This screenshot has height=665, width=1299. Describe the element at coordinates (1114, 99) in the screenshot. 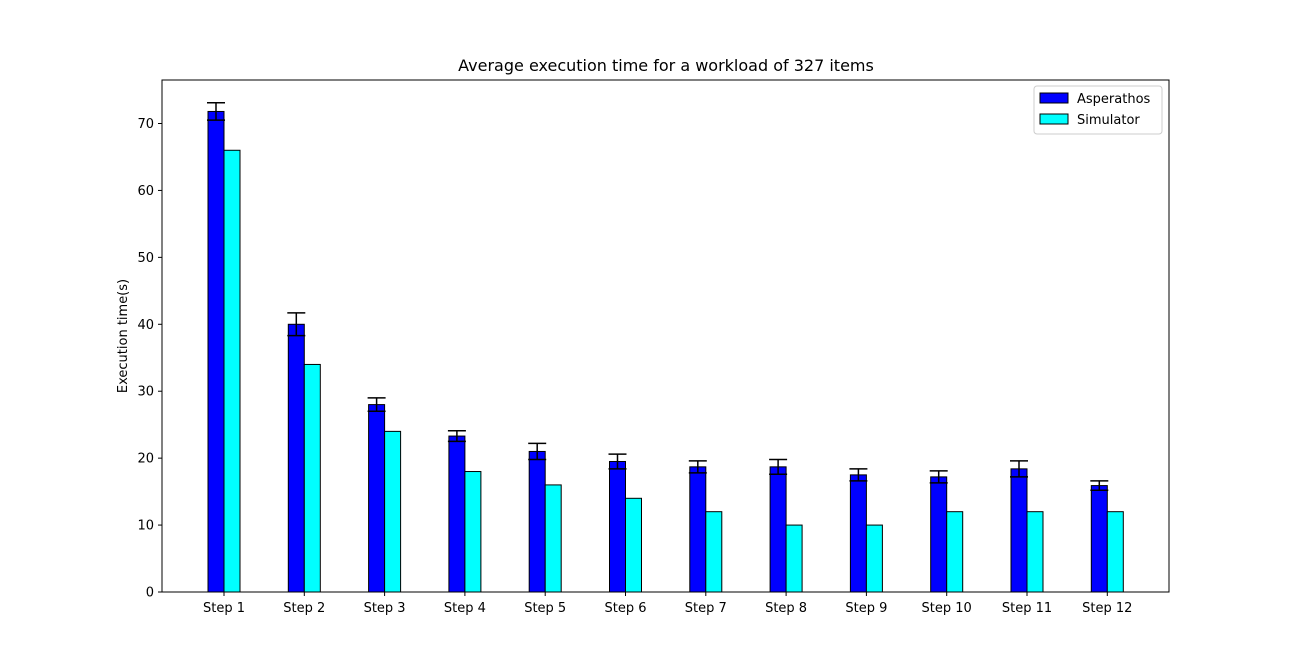

I see `legend-label-asperathos: Asperathos` at that location.